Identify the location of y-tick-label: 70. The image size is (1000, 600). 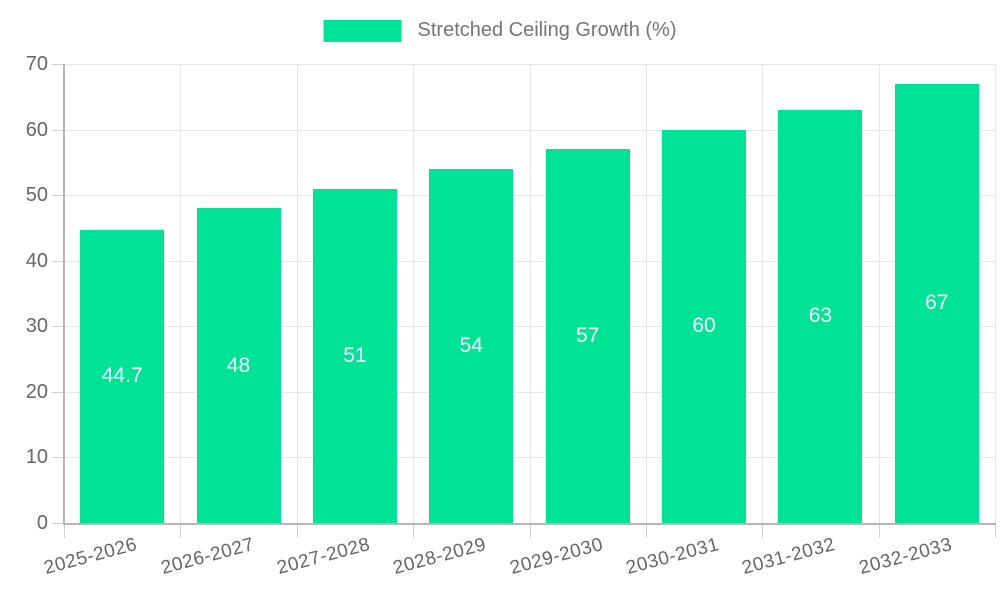
(36, 64).